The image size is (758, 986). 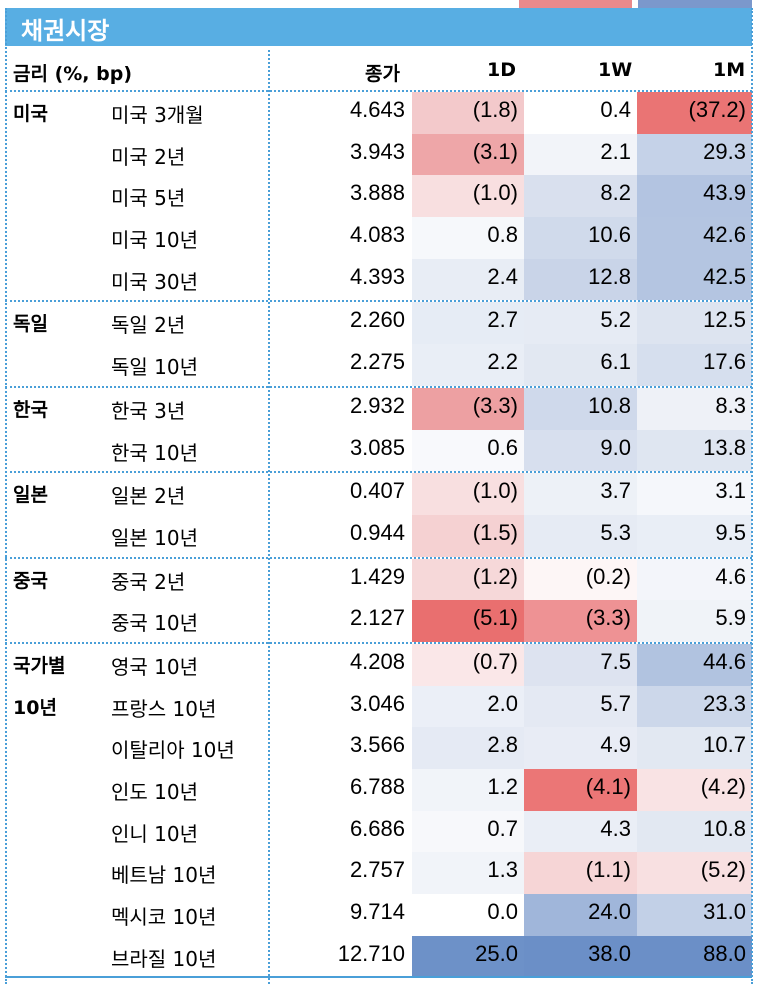 I want to click on change-1m: (5.2), so click(x=694, y=873).